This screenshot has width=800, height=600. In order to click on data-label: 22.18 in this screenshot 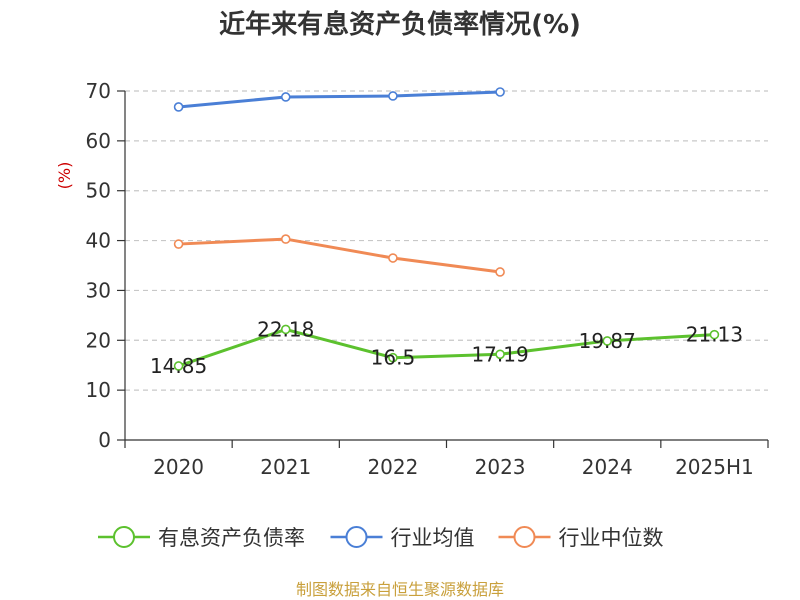, I will do `click(285, 329)`.